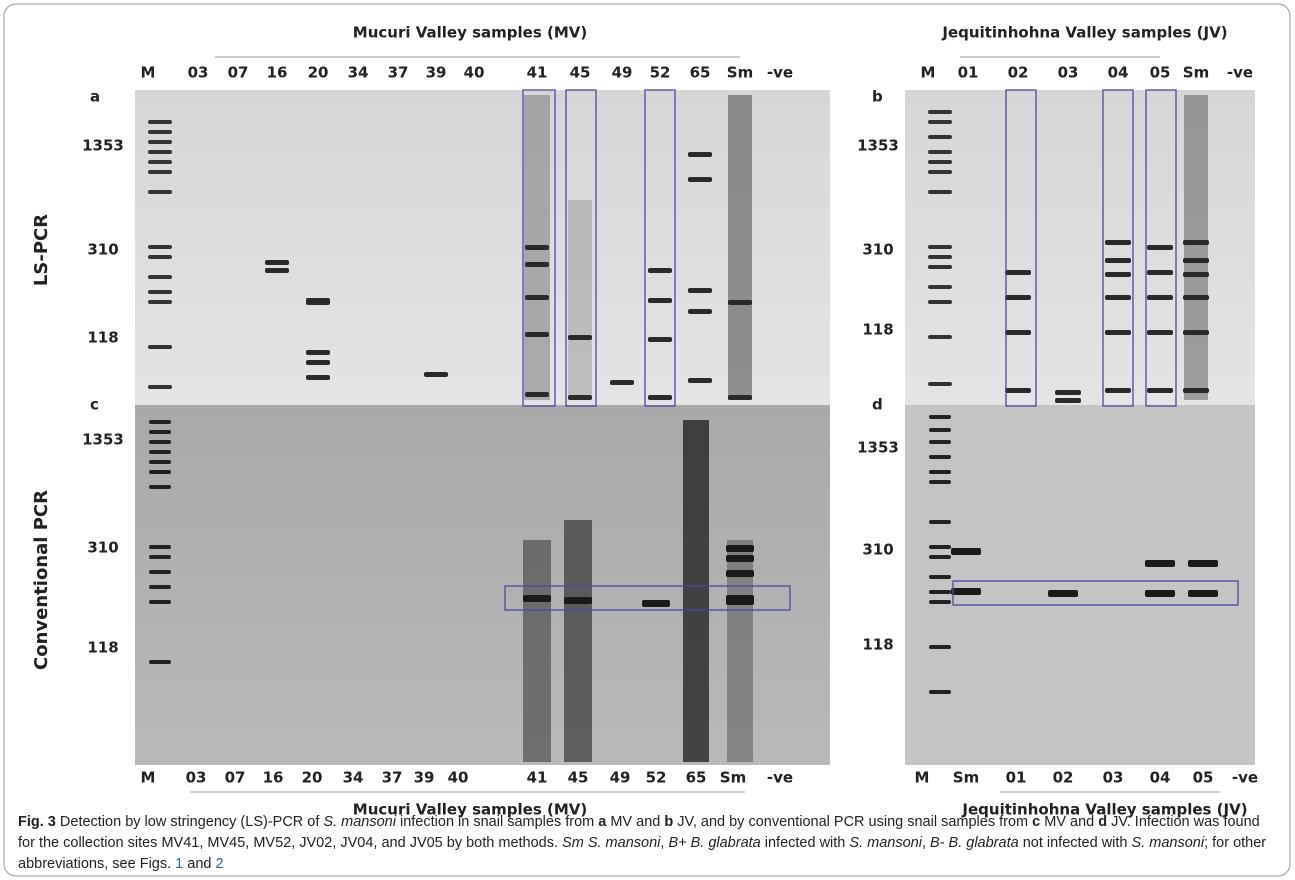  I want to click on panel-letter: d, so click(877, 405).